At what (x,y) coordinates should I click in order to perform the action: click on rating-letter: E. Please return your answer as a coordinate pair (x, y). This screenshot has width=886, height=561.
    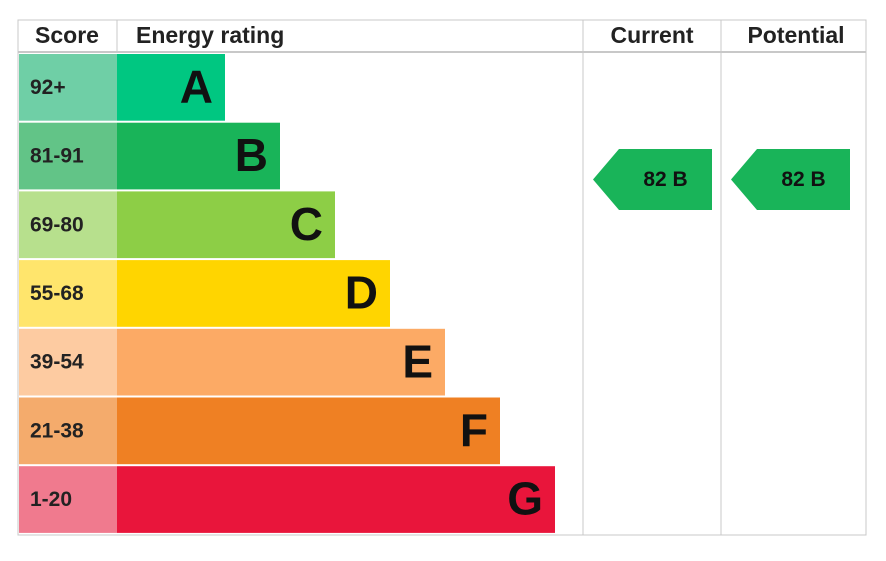
    Looking at the image, I should click on (417, 361).